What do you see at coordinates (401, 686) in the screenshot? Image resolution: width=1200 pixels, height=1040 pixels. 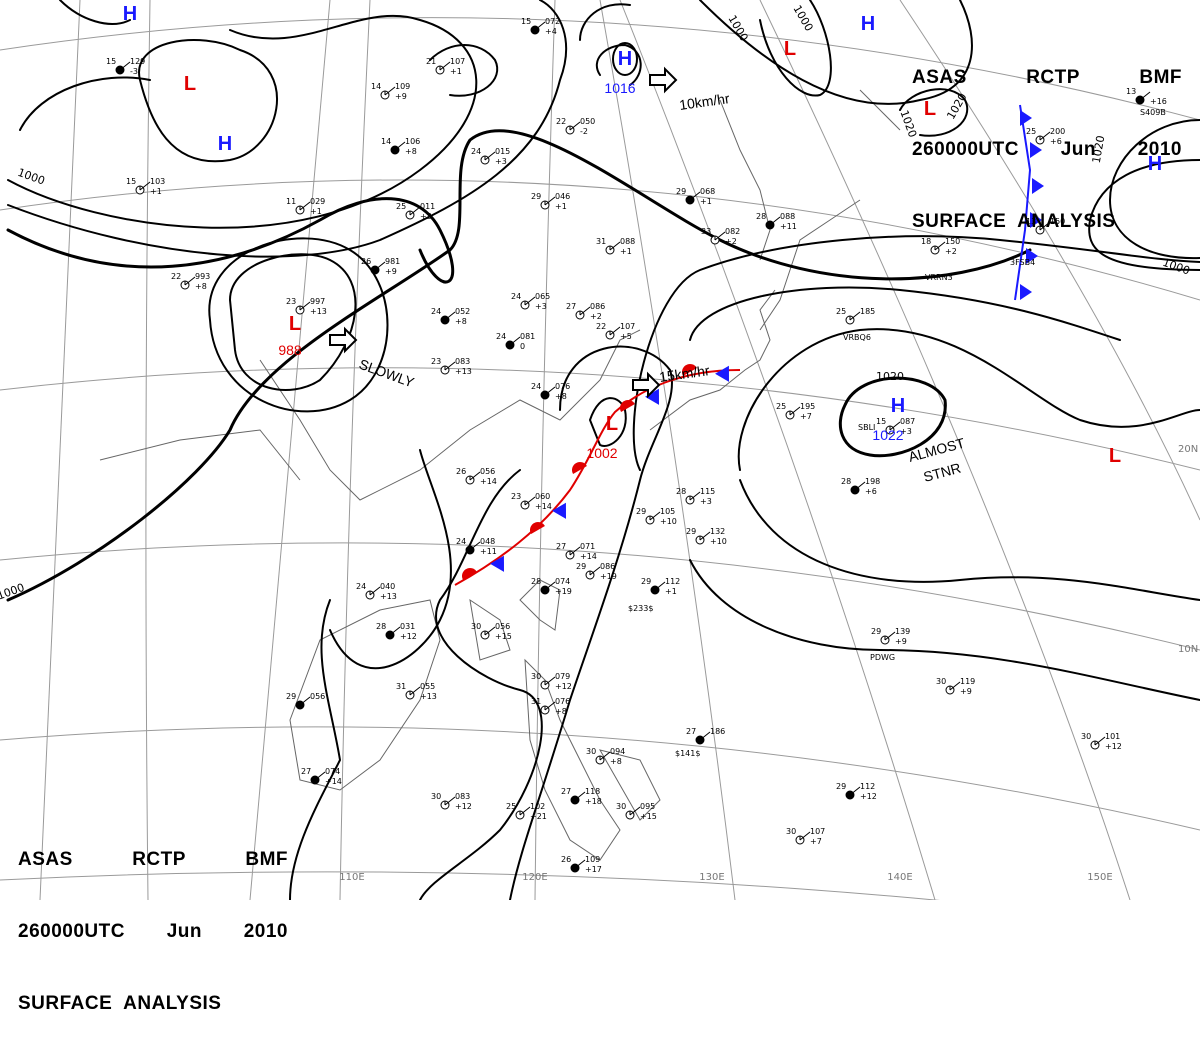 I see `station-temperature: 31` at bounding box center [401, 686].